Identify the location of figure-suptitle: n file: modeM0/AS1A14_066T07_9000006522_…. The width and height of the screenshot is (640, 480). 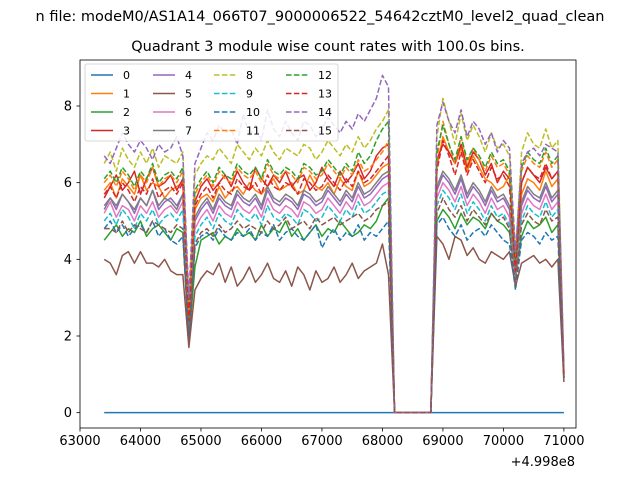
(320, 17).